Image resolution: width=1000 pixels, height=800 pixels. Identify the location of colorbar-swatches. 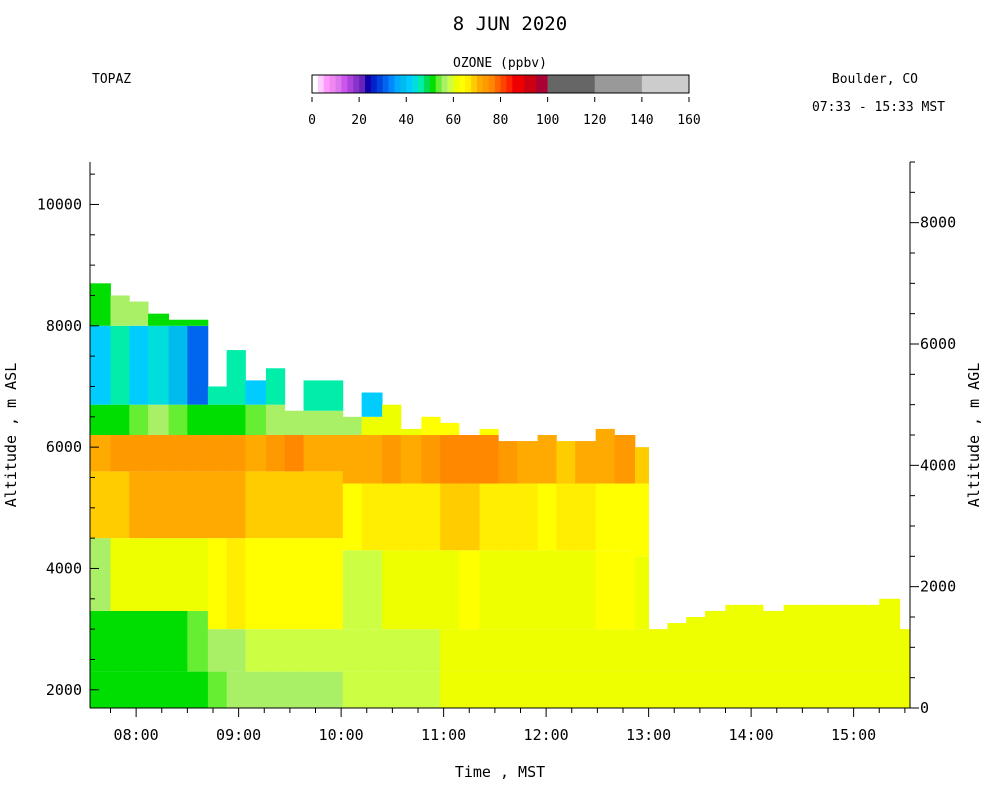
(501, 84).